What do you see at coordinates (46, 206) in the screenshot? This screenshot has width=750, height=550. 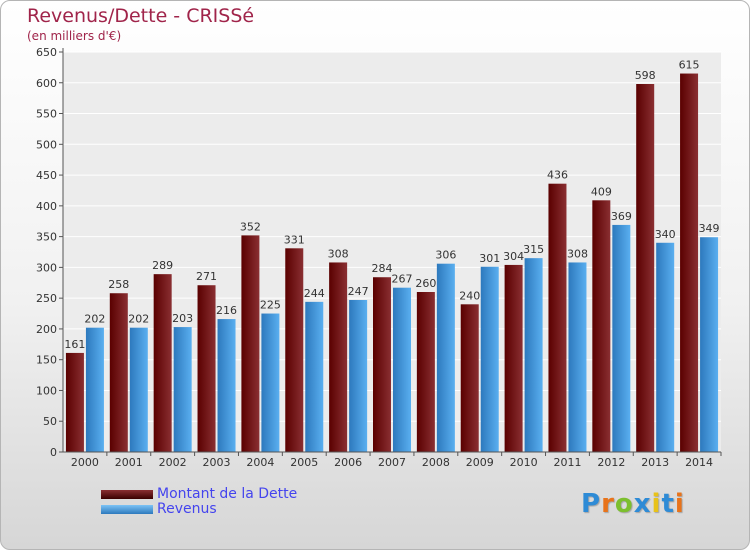 I see `y-tick-label: 400` at bounding box center [46, 206].